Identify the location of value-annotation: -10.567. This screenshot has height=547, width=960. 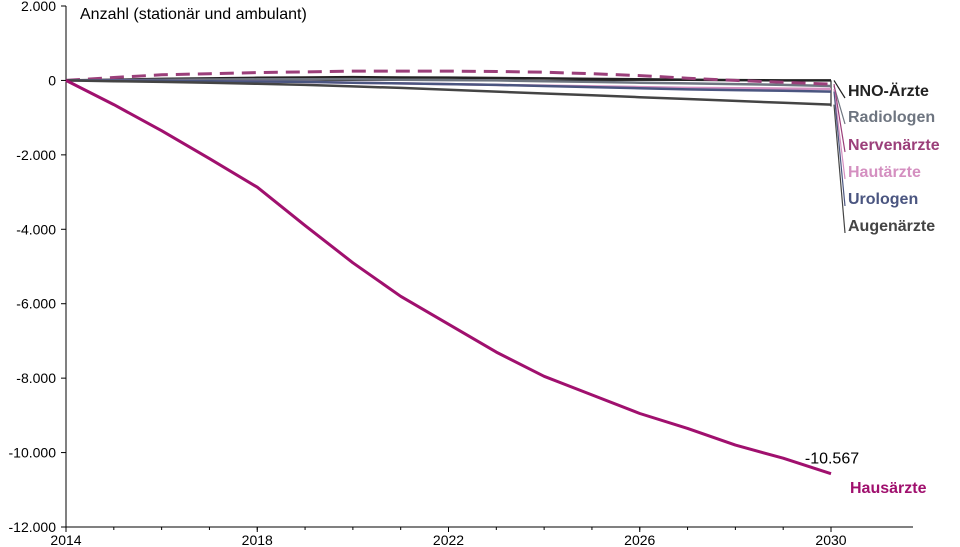
(832, 459).